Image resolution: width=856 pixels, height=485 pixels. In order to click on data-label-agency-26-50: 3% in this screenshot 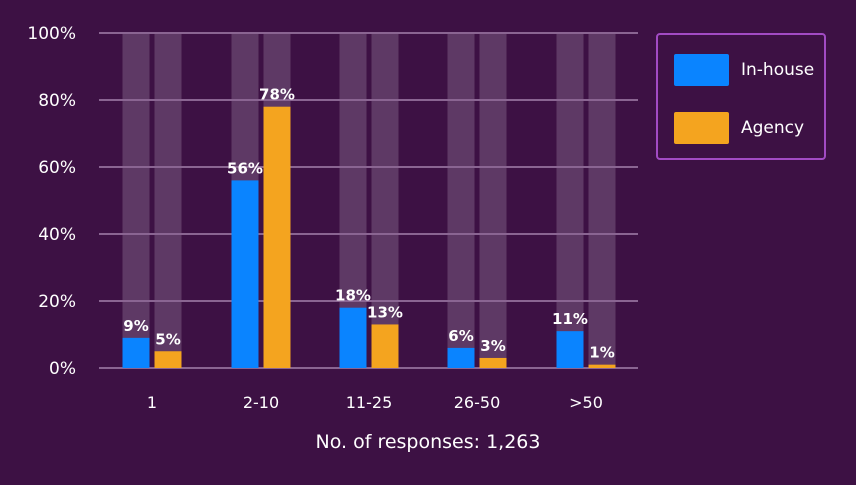, I will do `click(492, 346)`.